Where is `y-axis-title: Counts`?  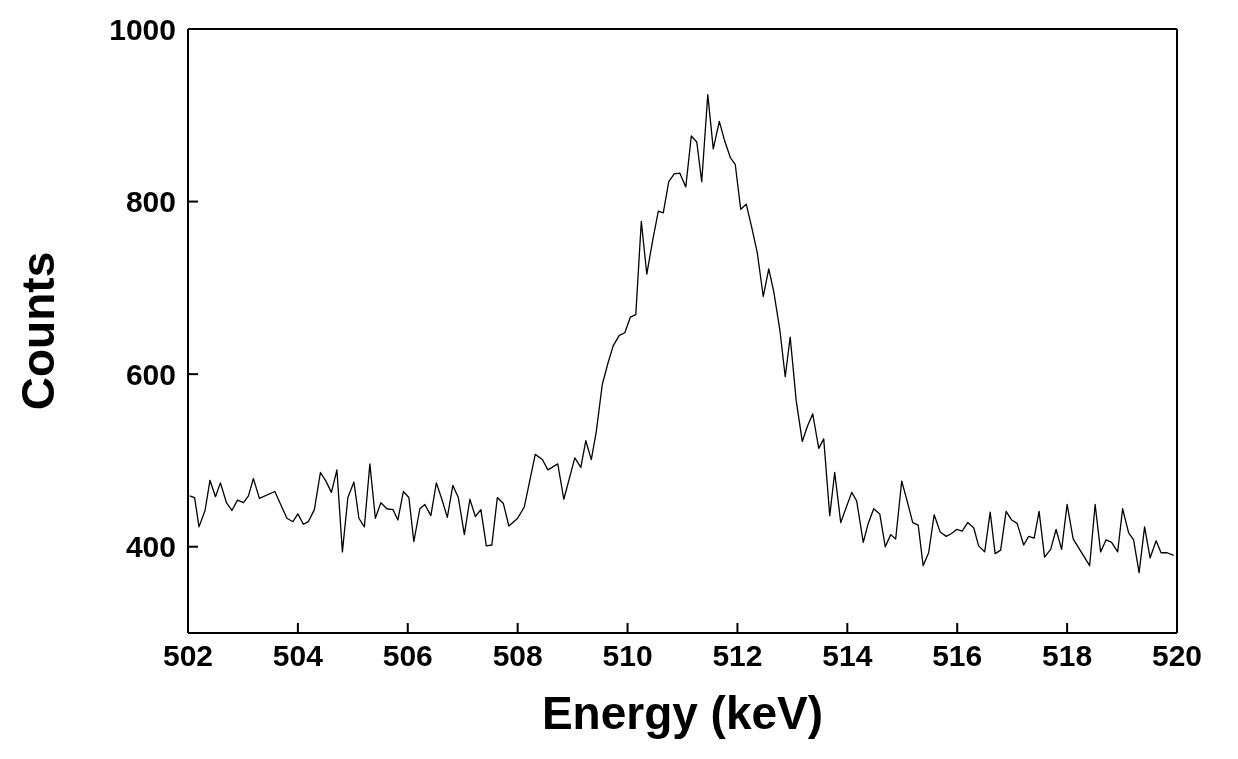
y-axis-title: Counts is located at coordinates (38, 331).